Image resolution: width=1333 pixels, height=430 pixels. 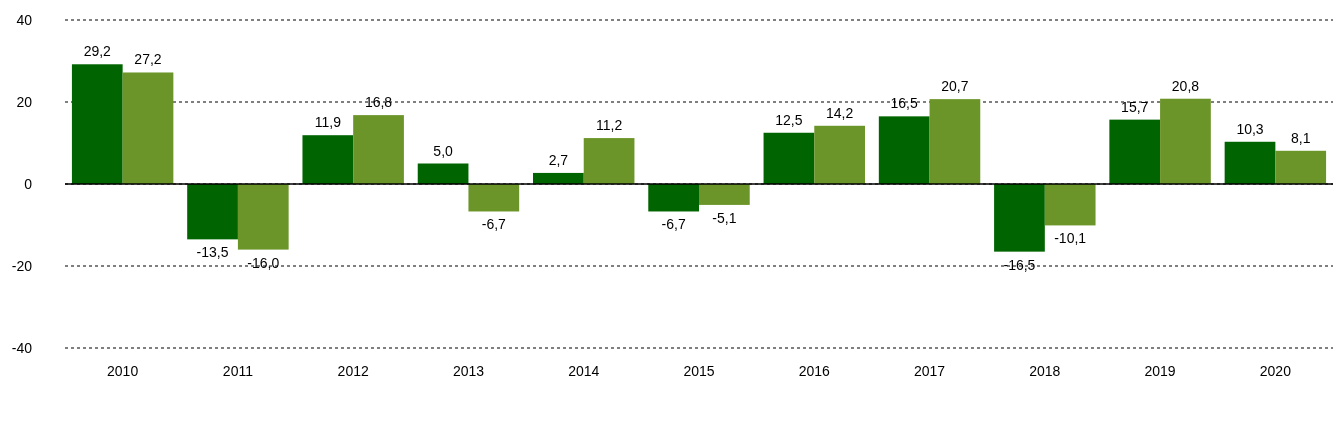 I want to click on y-tick-label: -20, so click(x=22, y=266).